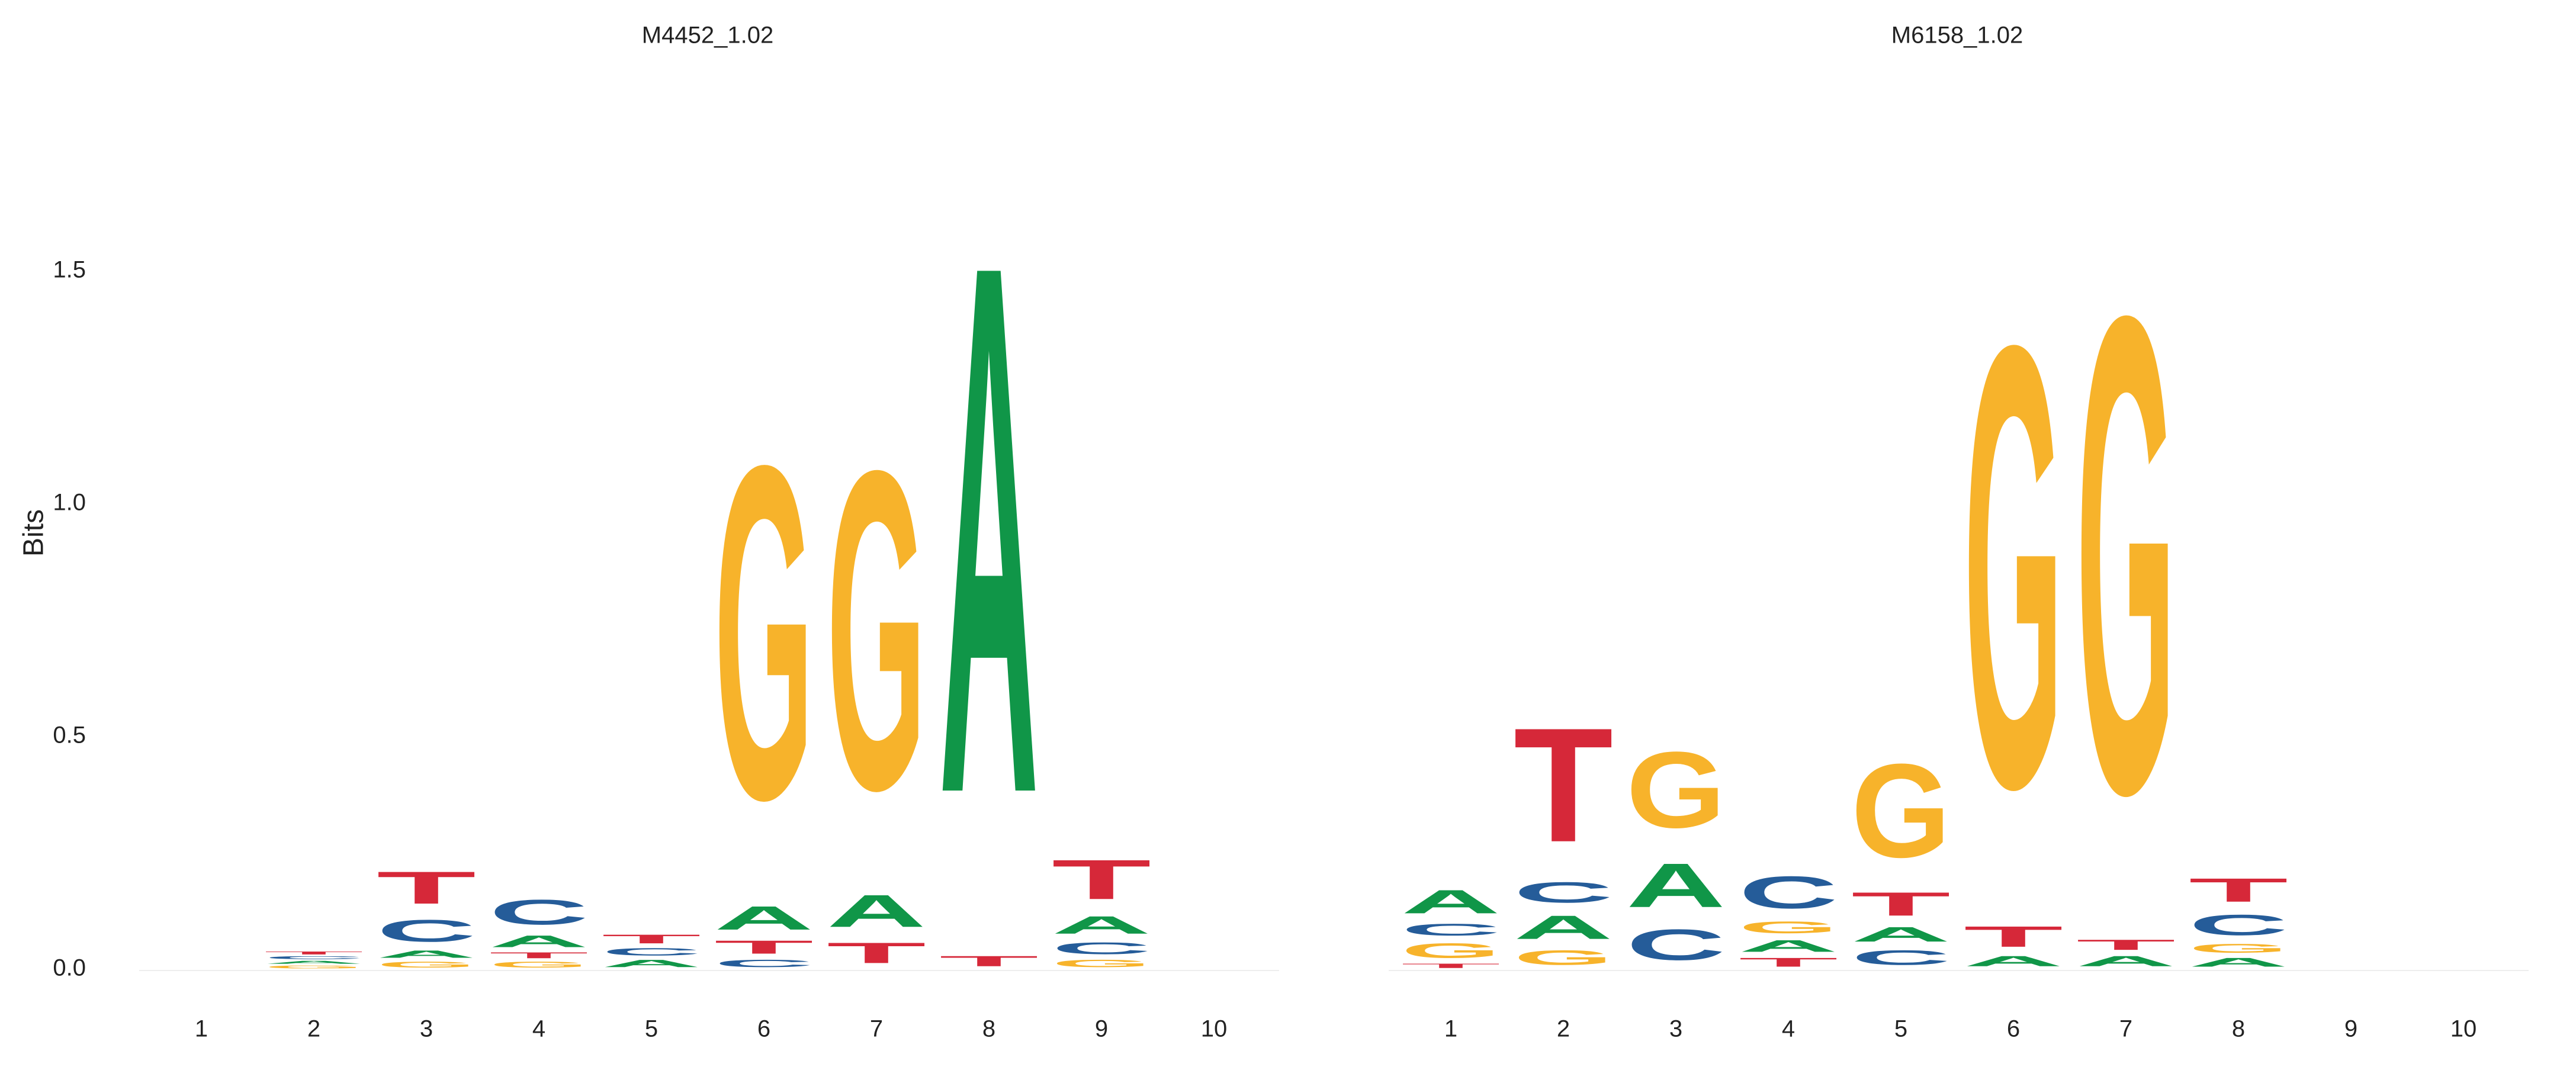  I want to click on y-tick-label: 0.0, so click(69, 968).